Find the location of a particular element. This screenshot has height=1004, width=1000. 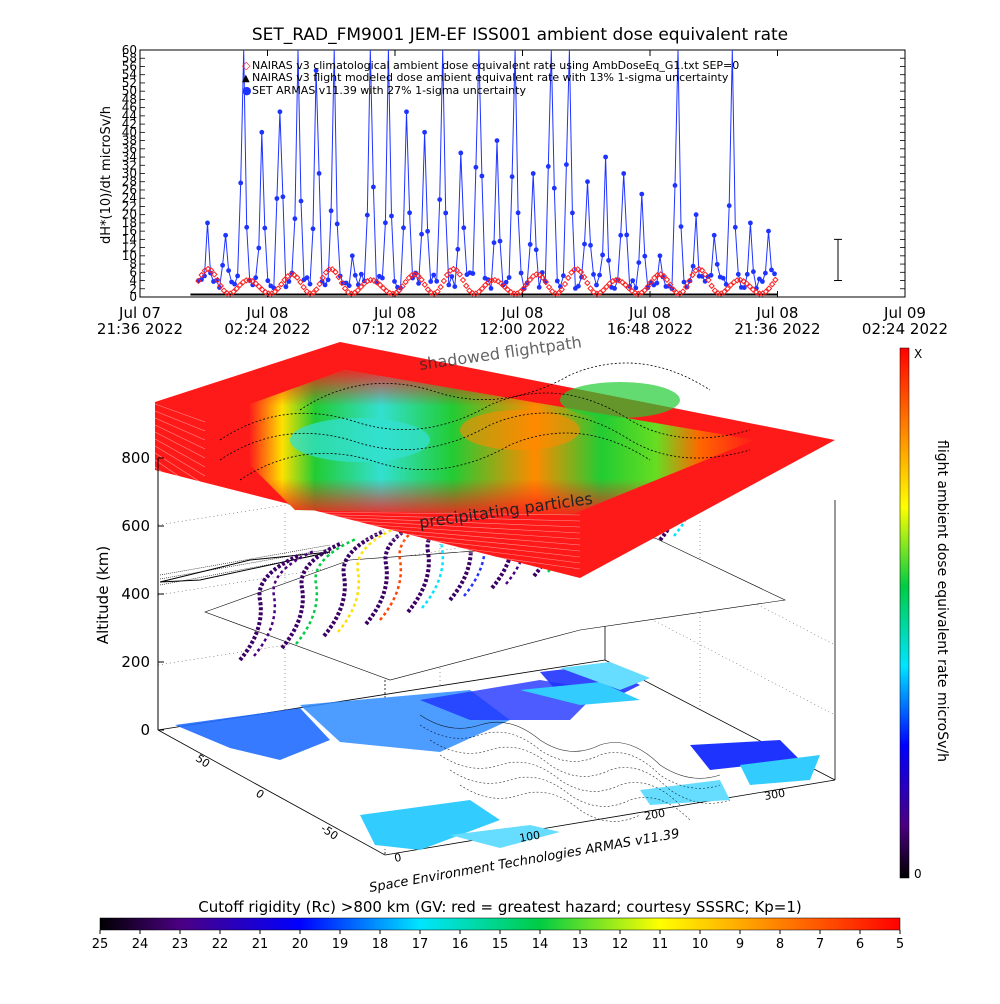

rigidity-tick-label: 21 is located at coordinates (260, 944).